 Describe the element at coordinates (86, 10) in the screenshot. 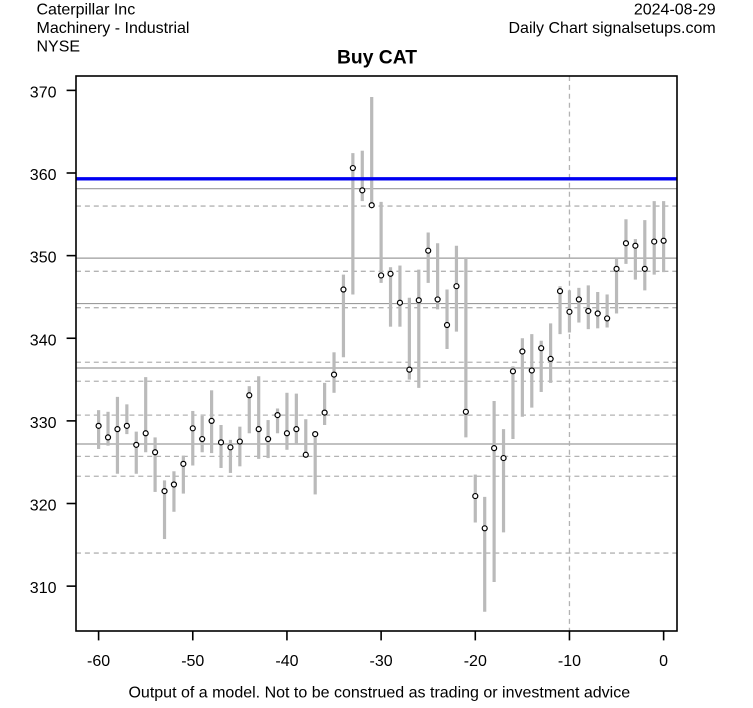

I see `company-name: Caterpillar Inc` at that location.